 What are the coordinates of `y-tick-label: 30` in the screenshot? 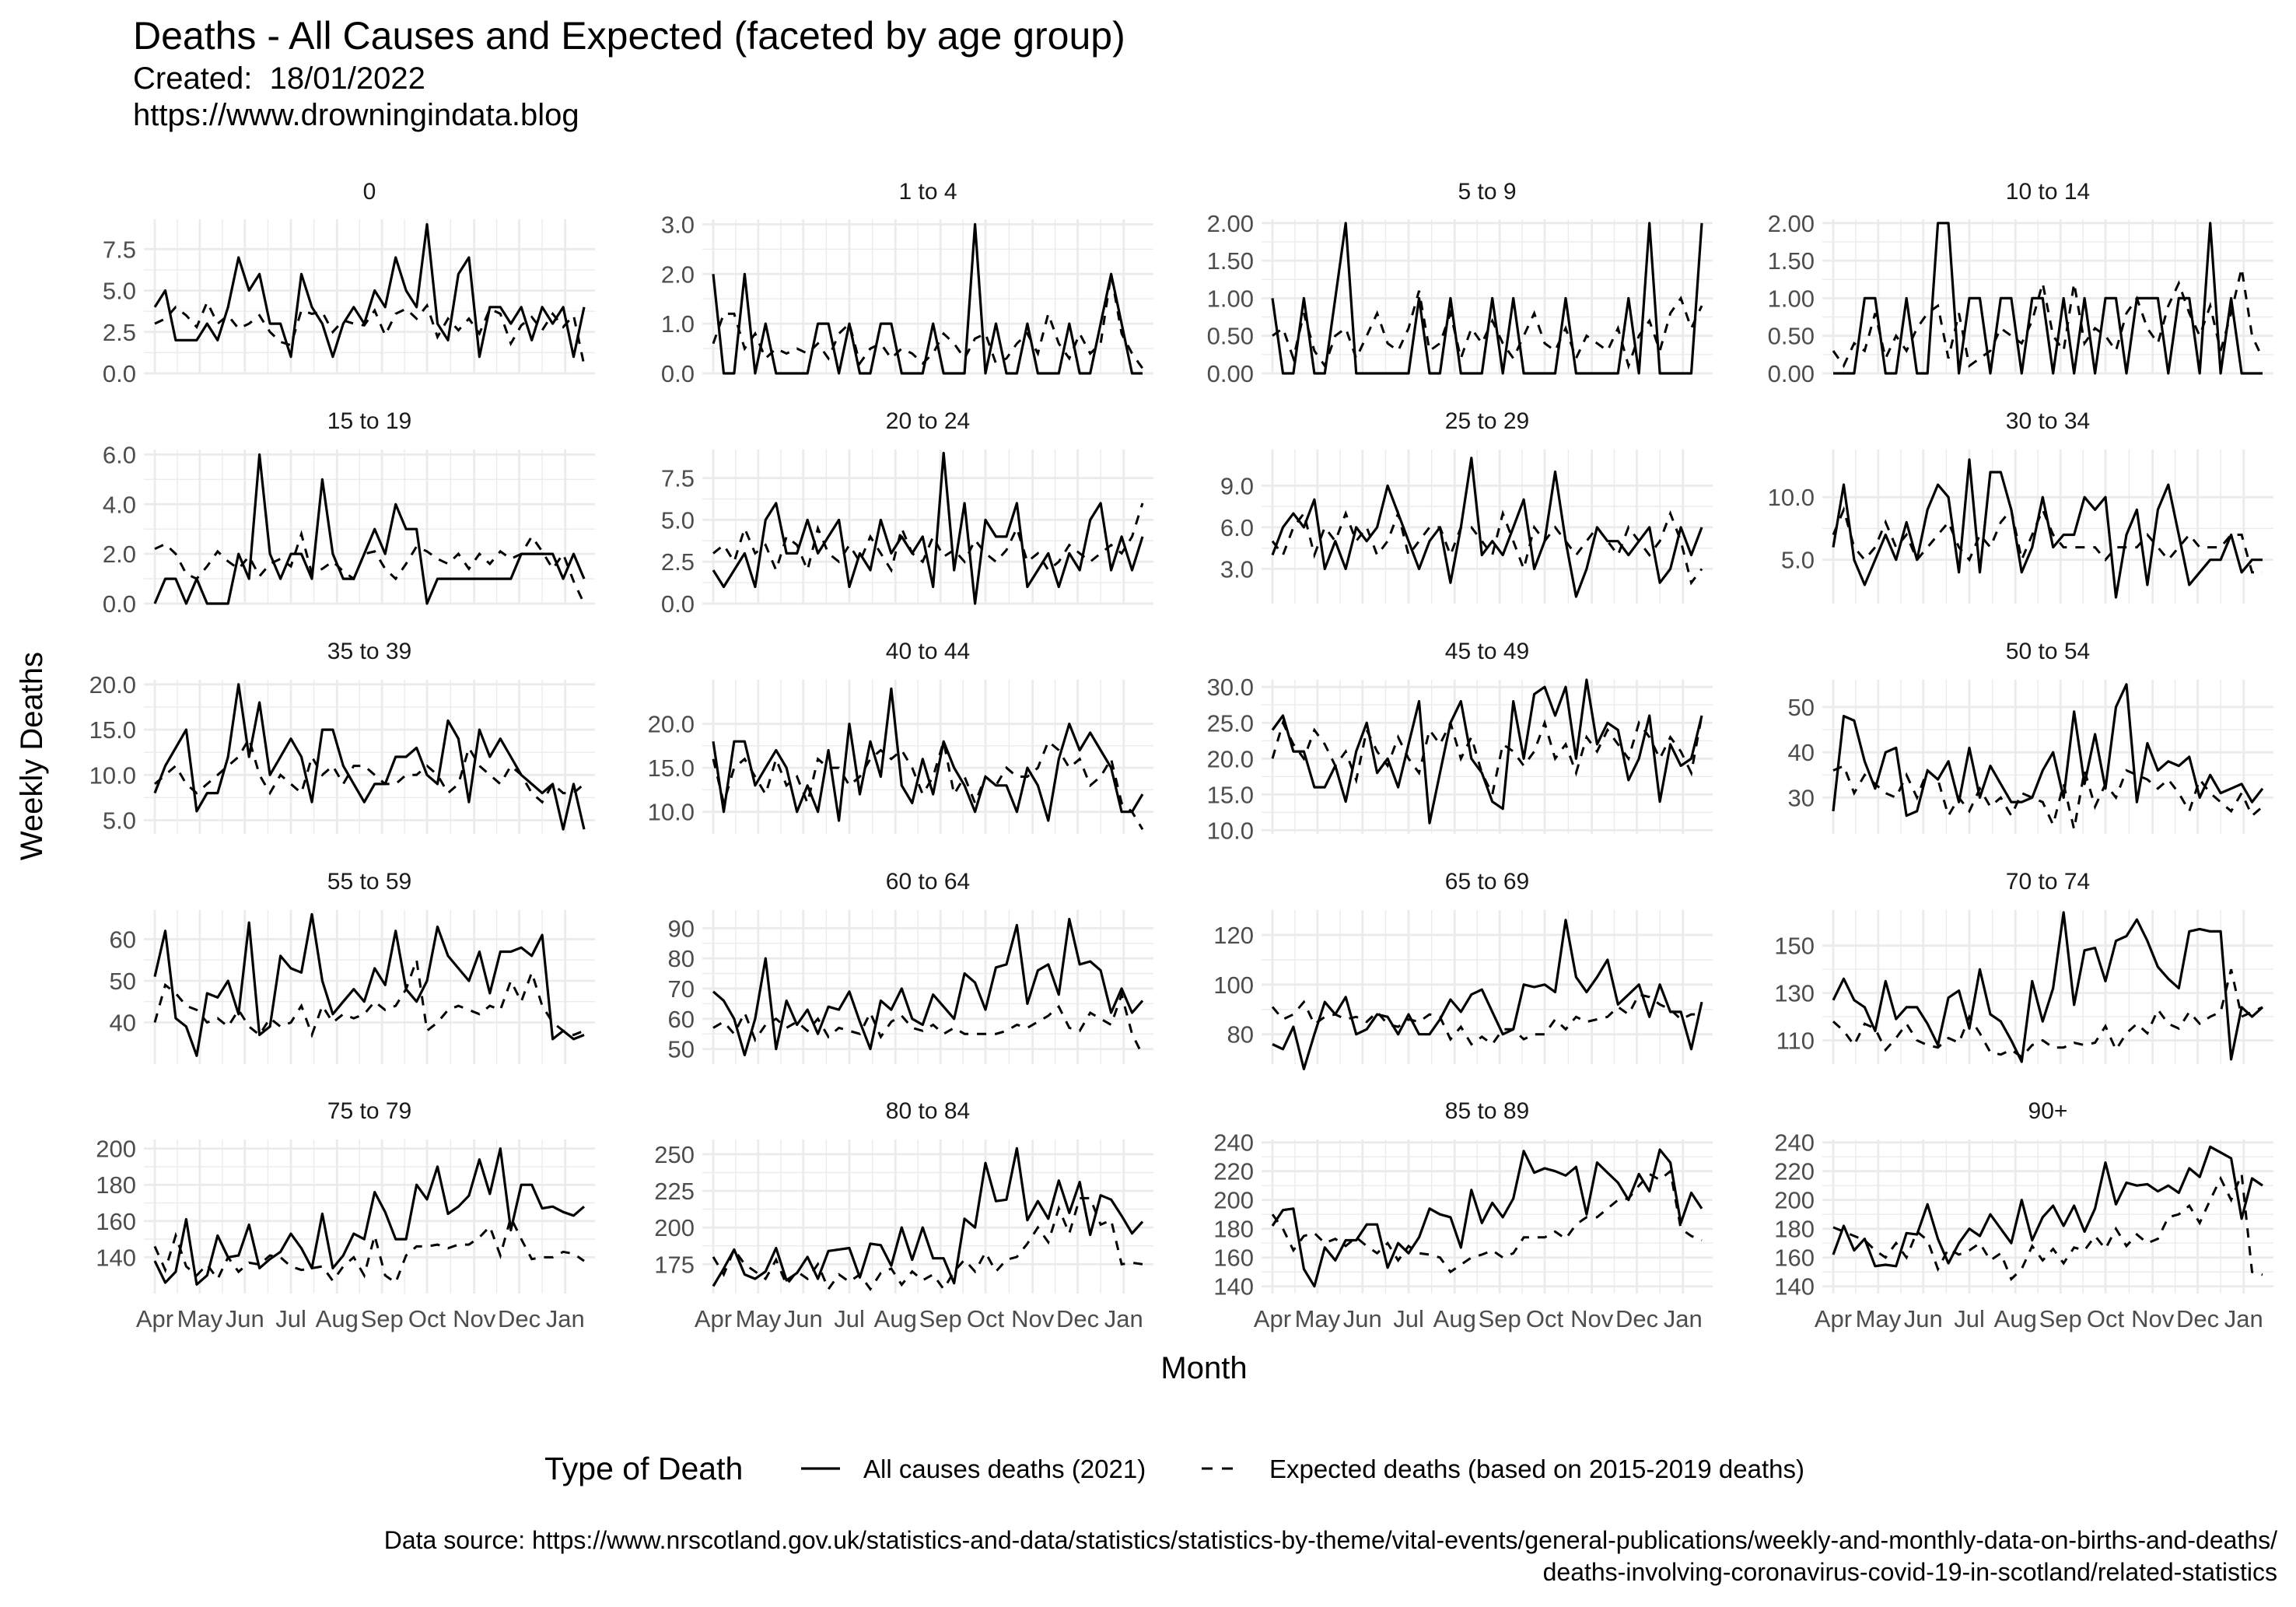 It's located at (1801, 798).